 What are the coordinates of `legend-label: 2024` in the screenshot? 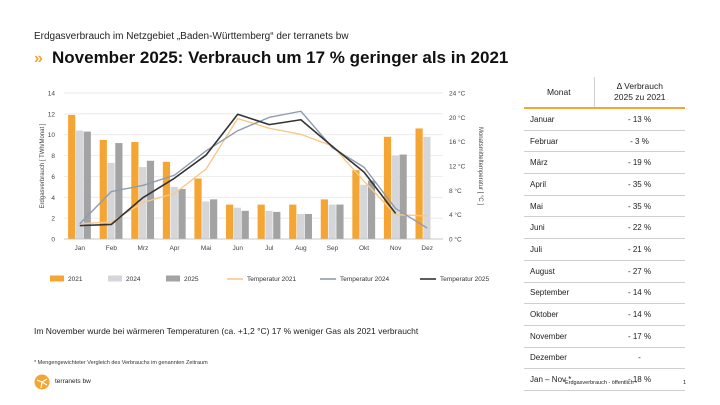 It's located at (133, 279).